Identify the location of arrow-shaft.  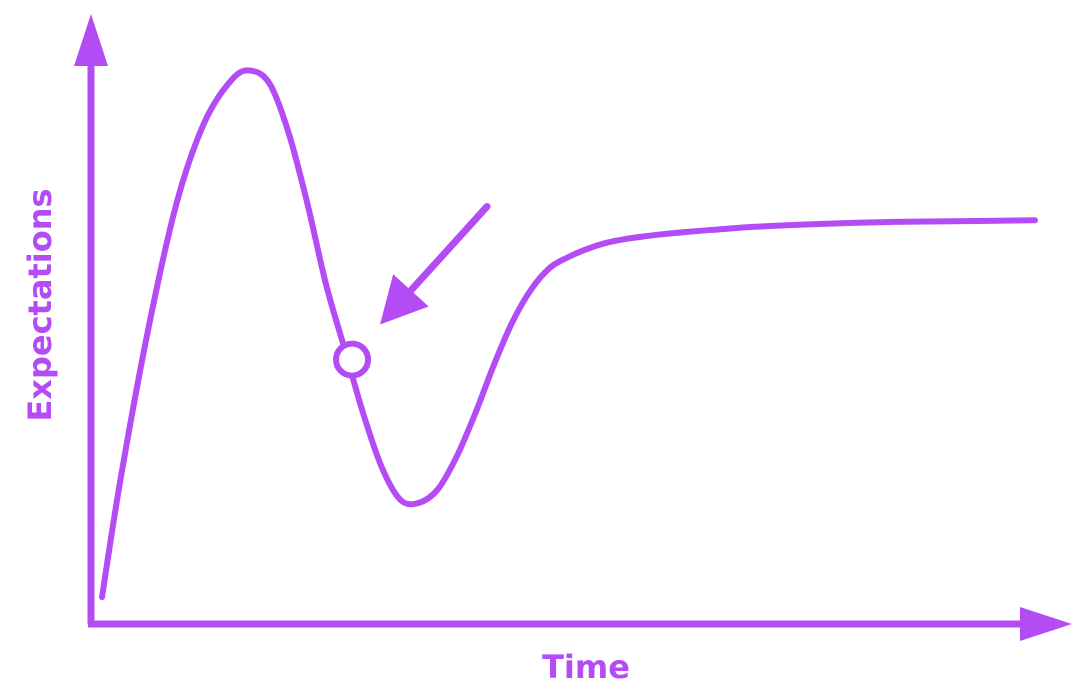
(447, 251).